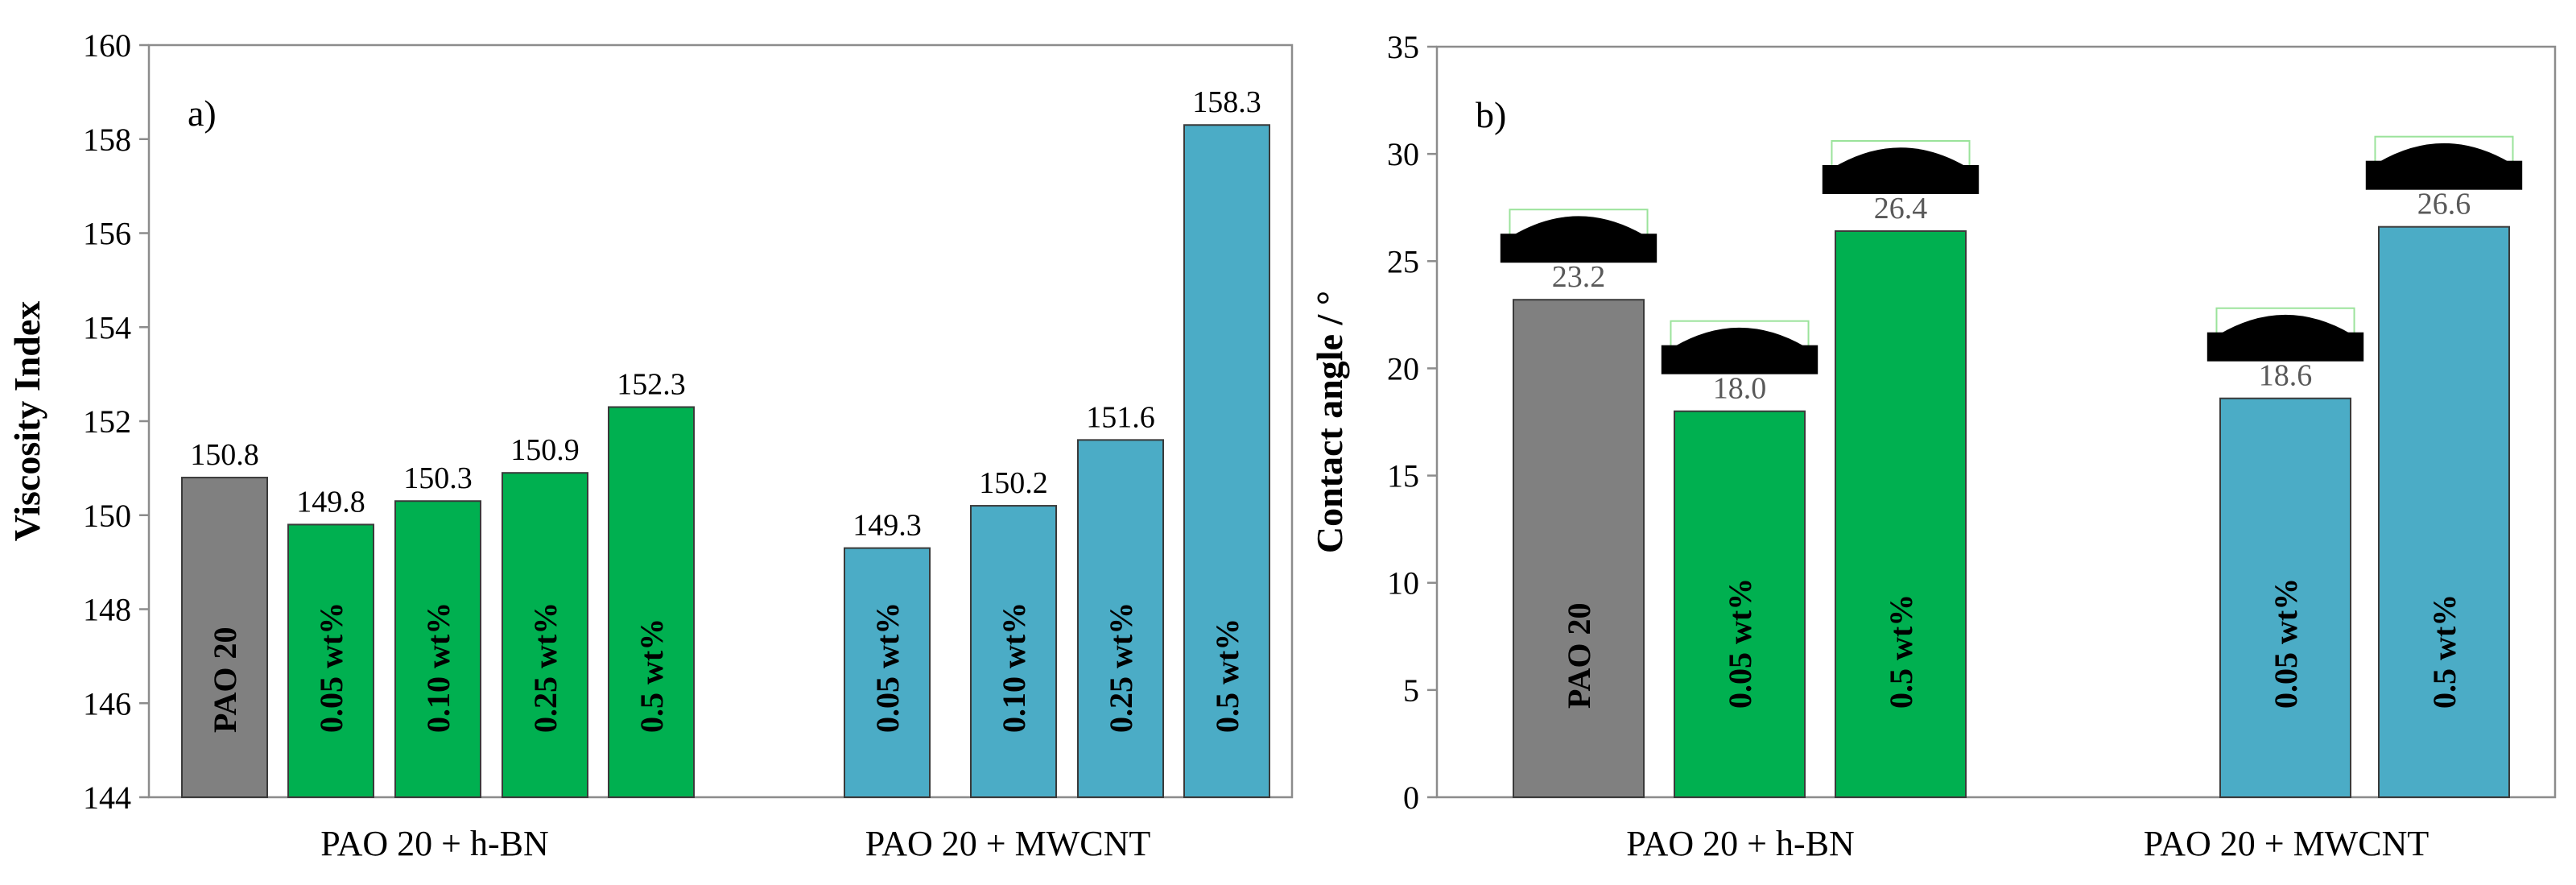  What do you see at coordinates (202, 114) in the screenshot?
I see `panel-label: a)` at bounding box center [202, 114].